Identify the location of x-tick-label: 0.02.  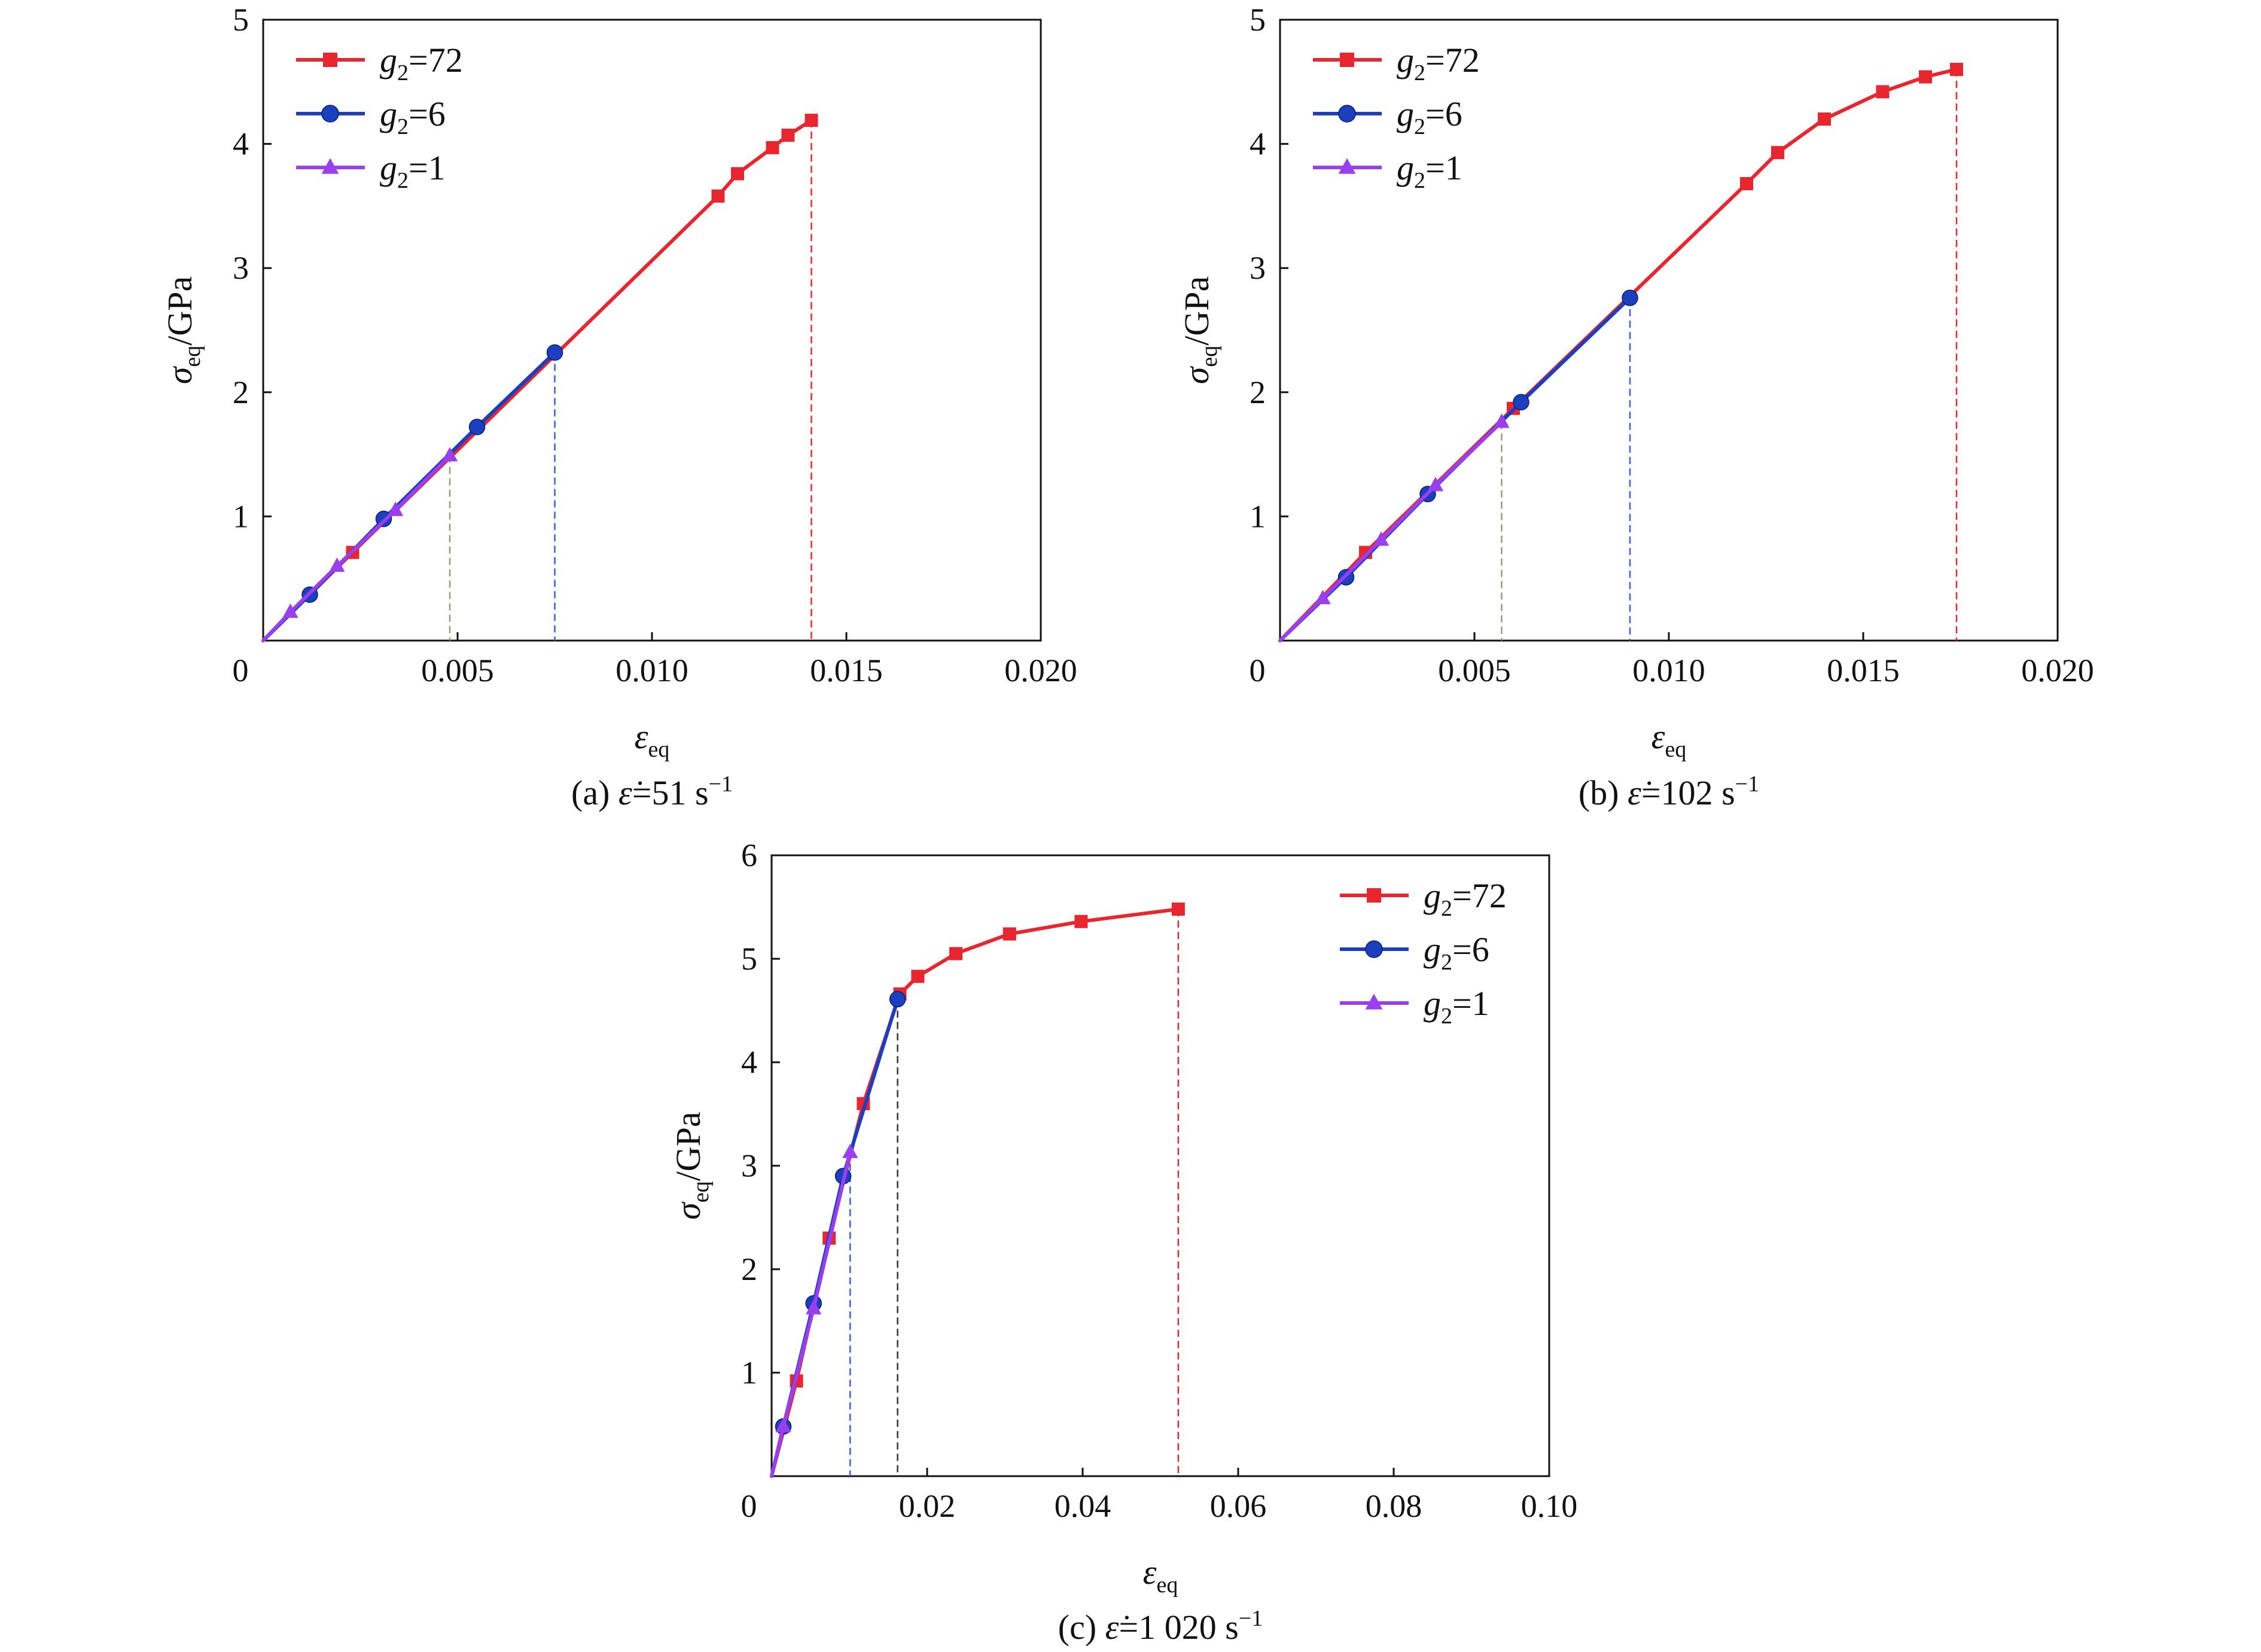
(927, 1506).